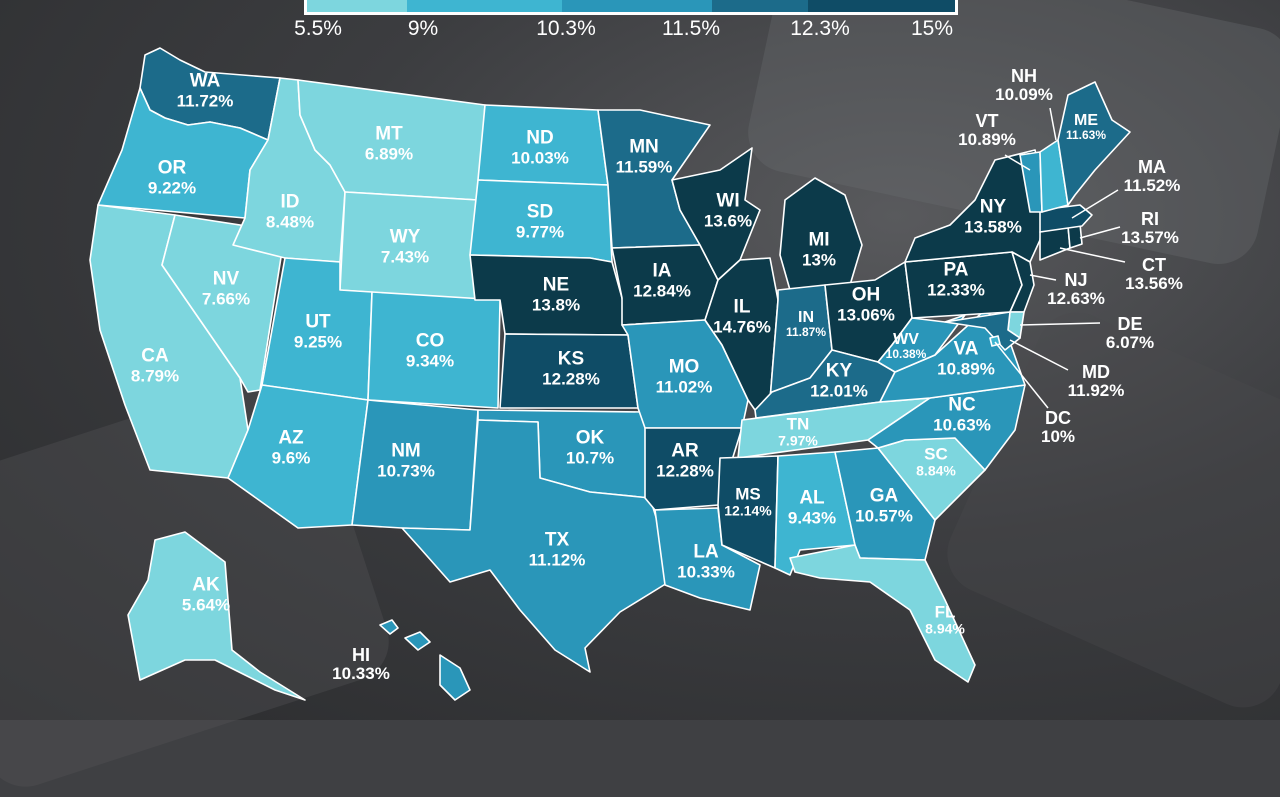 The width and height of the screenshot is (1280, 797). What do you see at coordinates (1058, 437) in the screenshot?
I see `state-percent: 10%` at bounding box center [1058, 437].